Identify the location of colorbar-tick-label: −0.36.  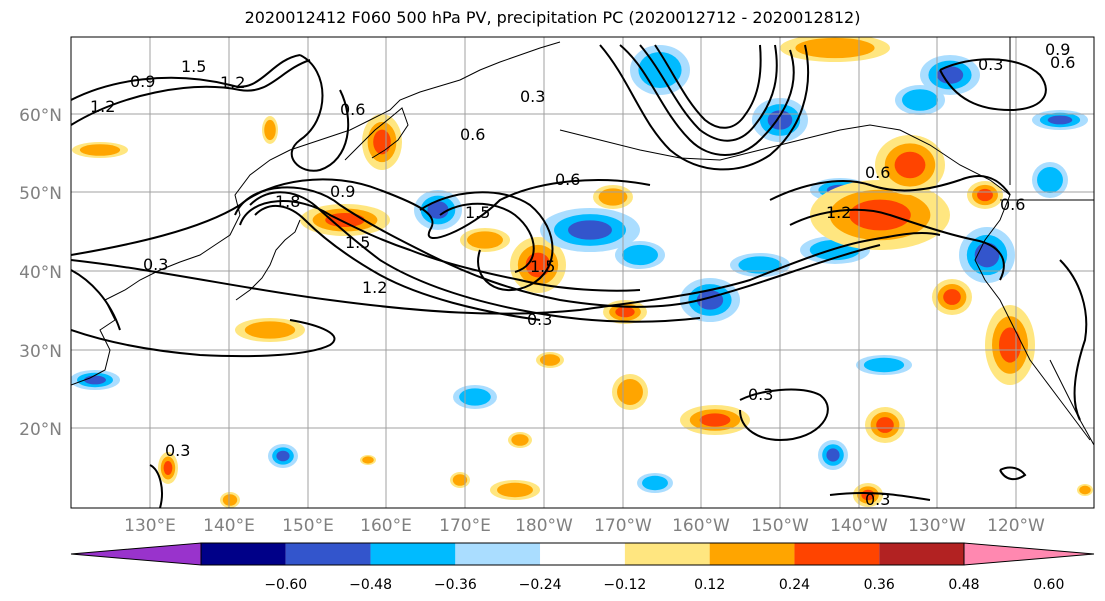
(455, 585).